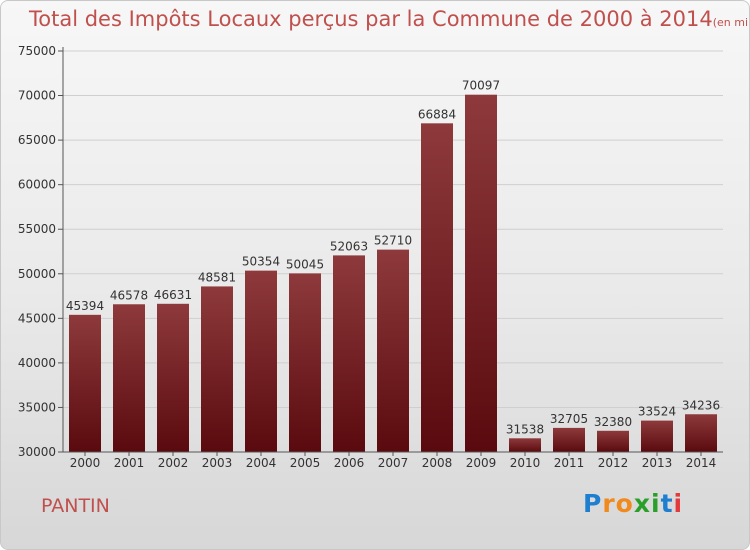 The image size is (750, 550). I want to click on data-label: 33524, so click(657, 412).